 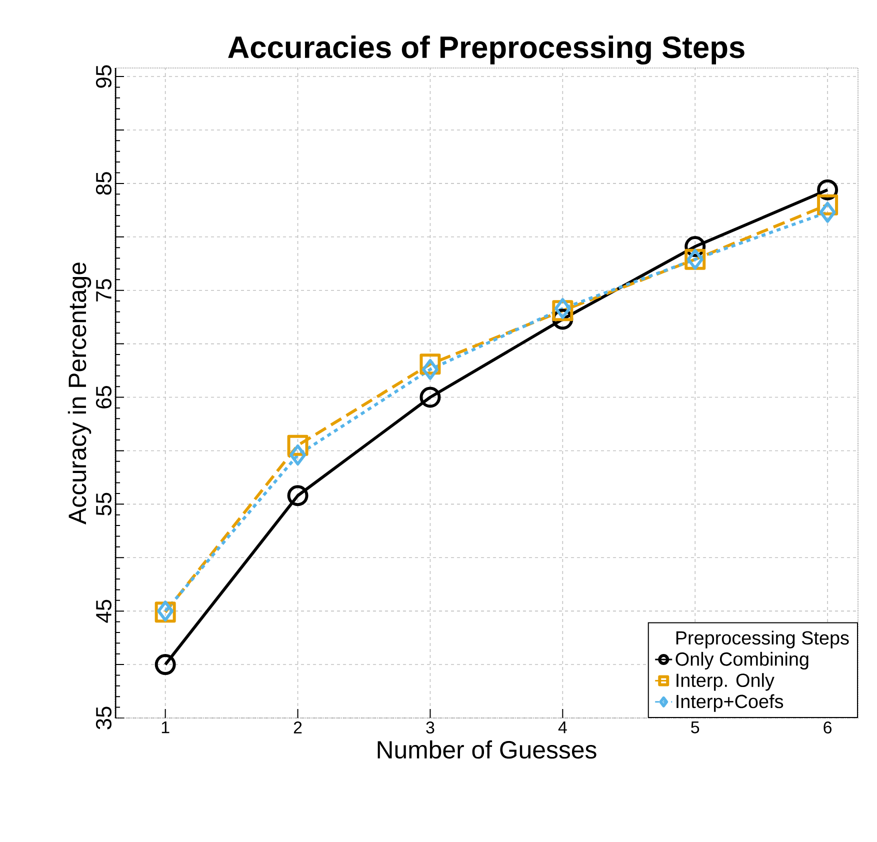 What do you see at coordinates (166, 728) in the screenshot?
I see `x-tick-label: 1` at bounding box center [166, 728].